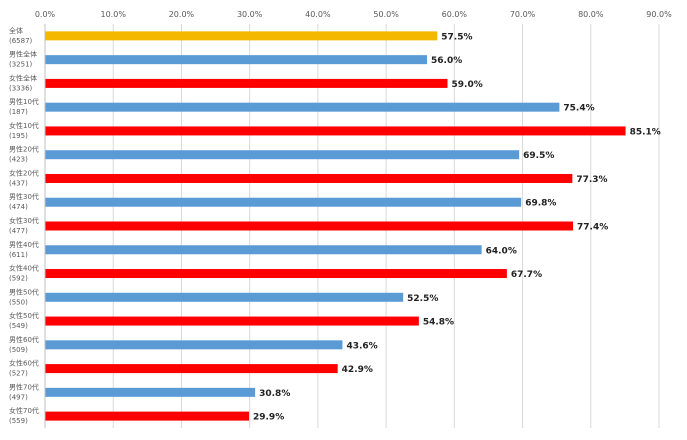 This screenshot has height=440, width=687. Describe the element at coordinates (16, 30) in the screenshot. I see `category-label: 全体` at that location.